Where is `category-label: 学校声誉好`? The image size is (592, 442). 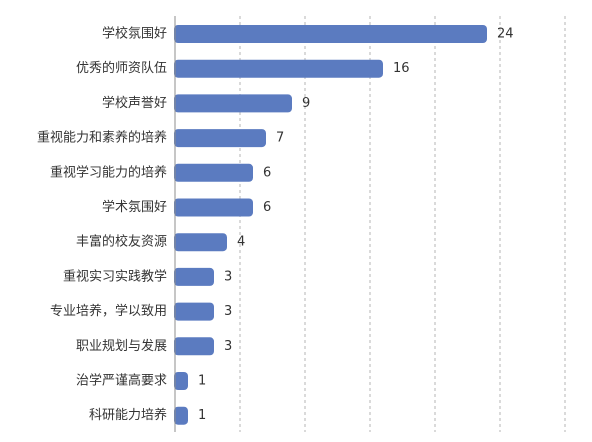
category-label: 学校声誉好 is located at coordinates (134, 103).